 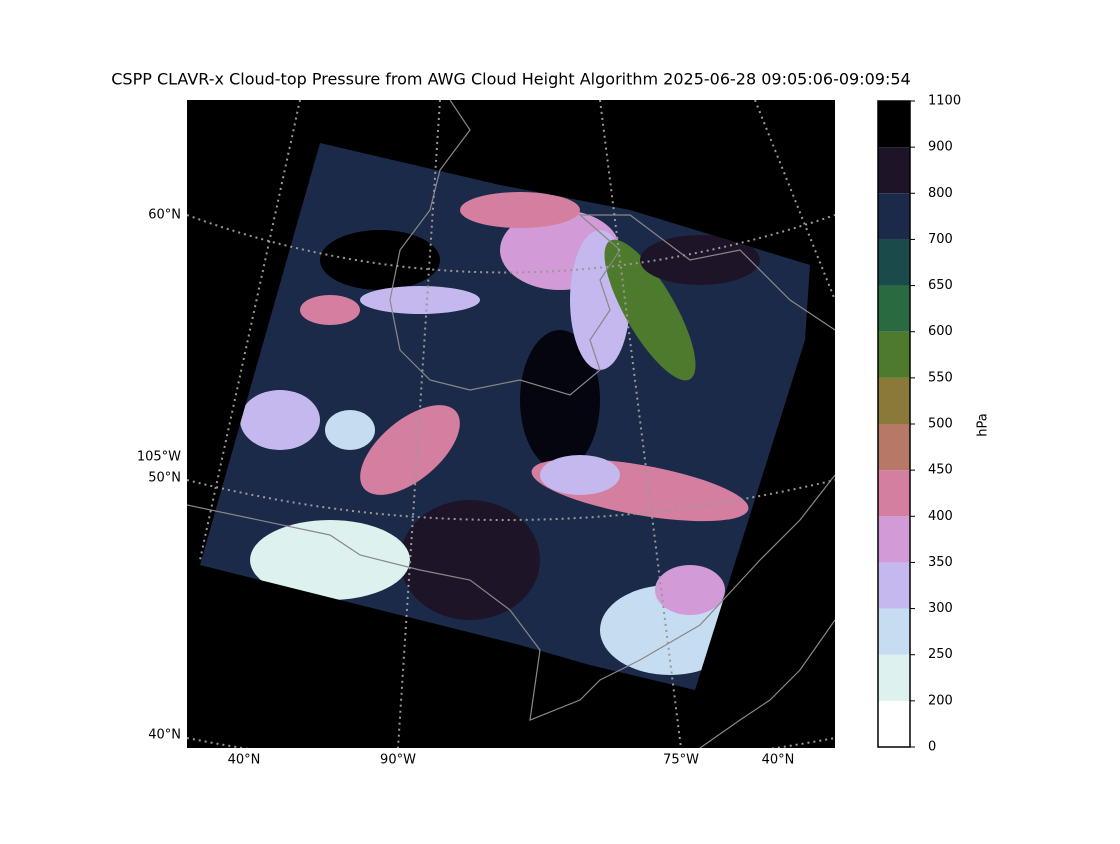 What do you see at coordinates (940, 516) in the screenshot?
I see `colorbar-tick-label: 400` at bounding box center [940, 516].